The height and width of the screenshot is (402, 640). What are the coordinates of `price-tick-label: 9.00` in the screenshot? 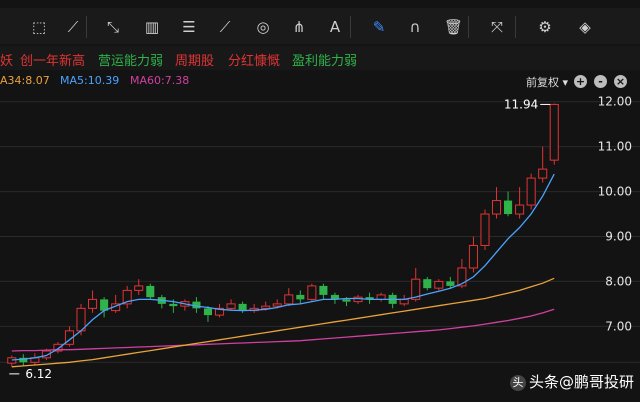 It's located at (618, 237).